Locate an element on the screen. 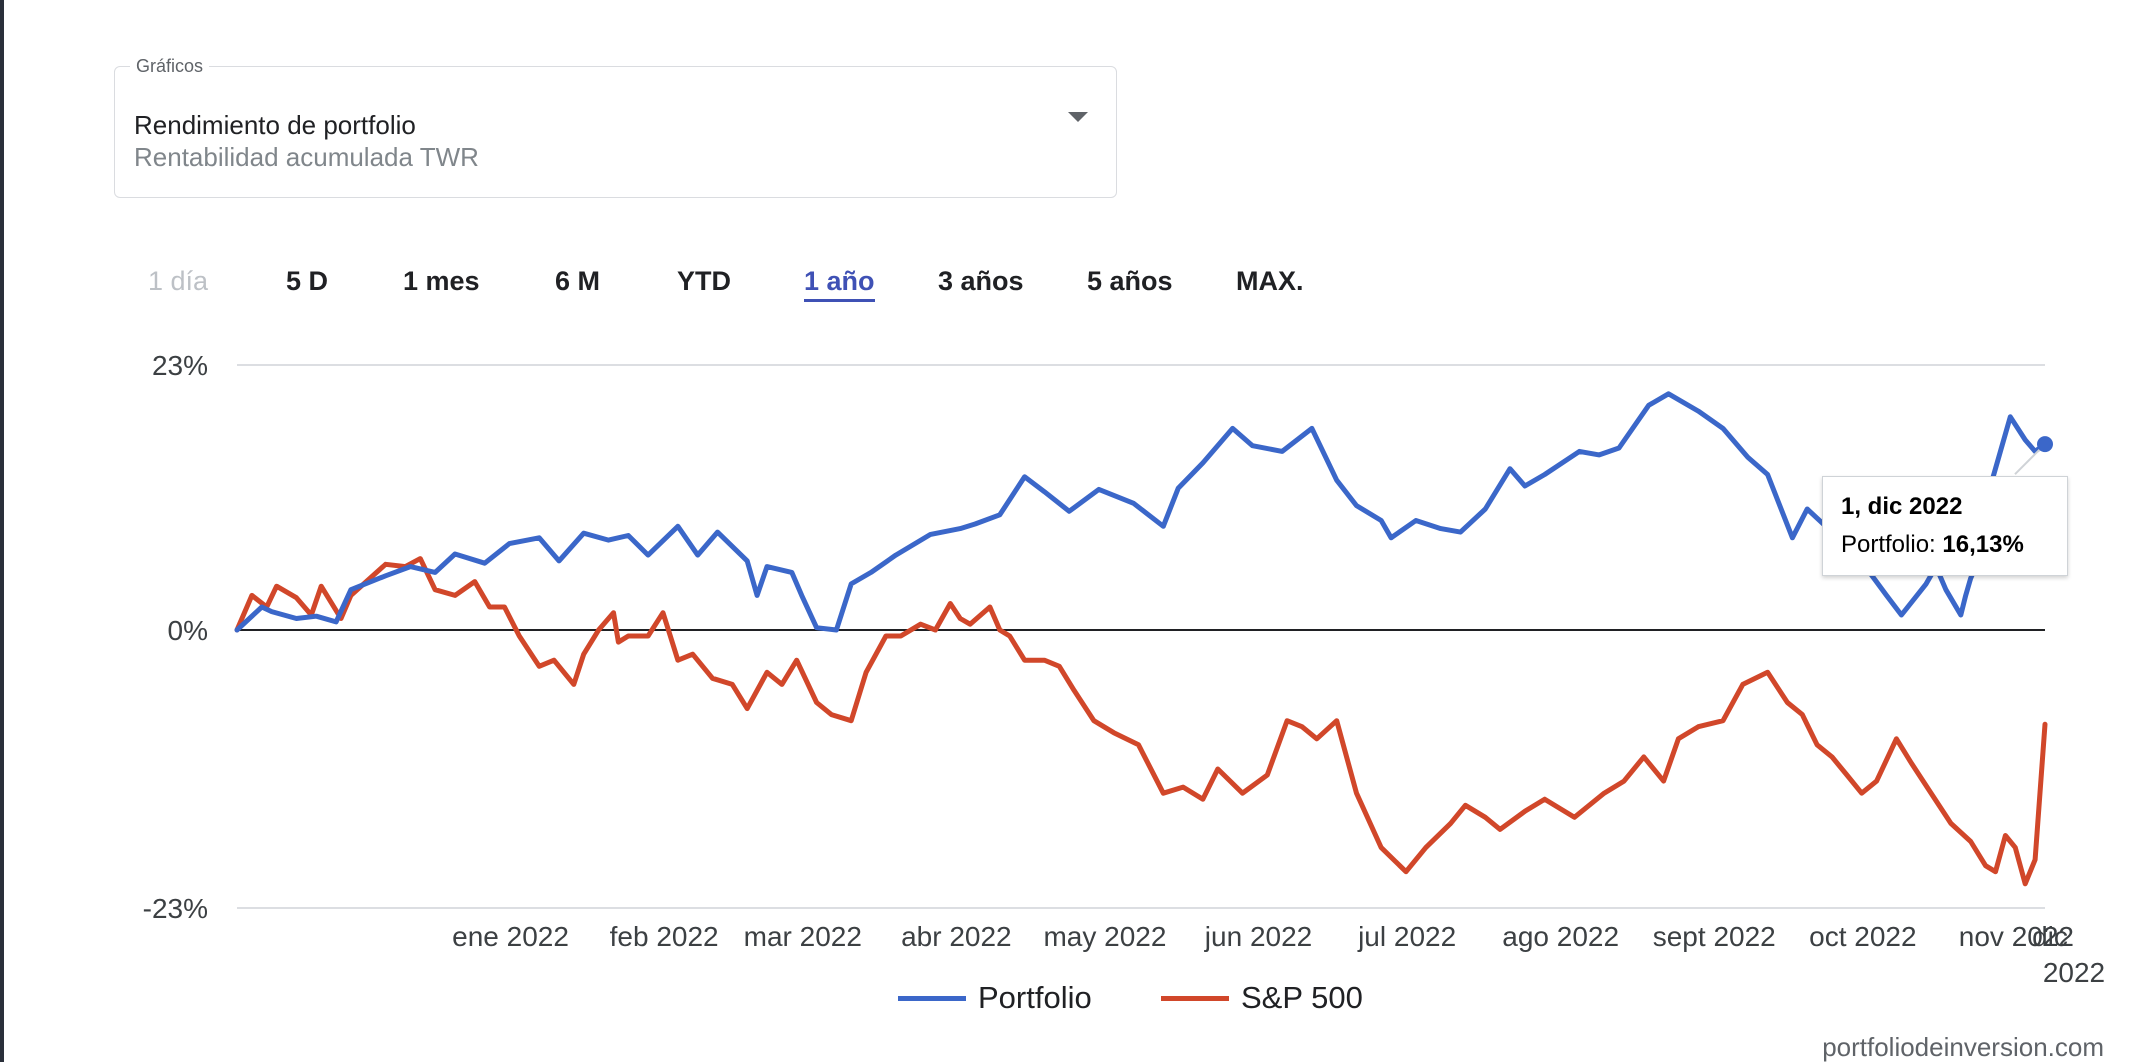 This screenshot has height=1063, width=2138. tab-max: MAX. is located at coordinates (1270, 281).